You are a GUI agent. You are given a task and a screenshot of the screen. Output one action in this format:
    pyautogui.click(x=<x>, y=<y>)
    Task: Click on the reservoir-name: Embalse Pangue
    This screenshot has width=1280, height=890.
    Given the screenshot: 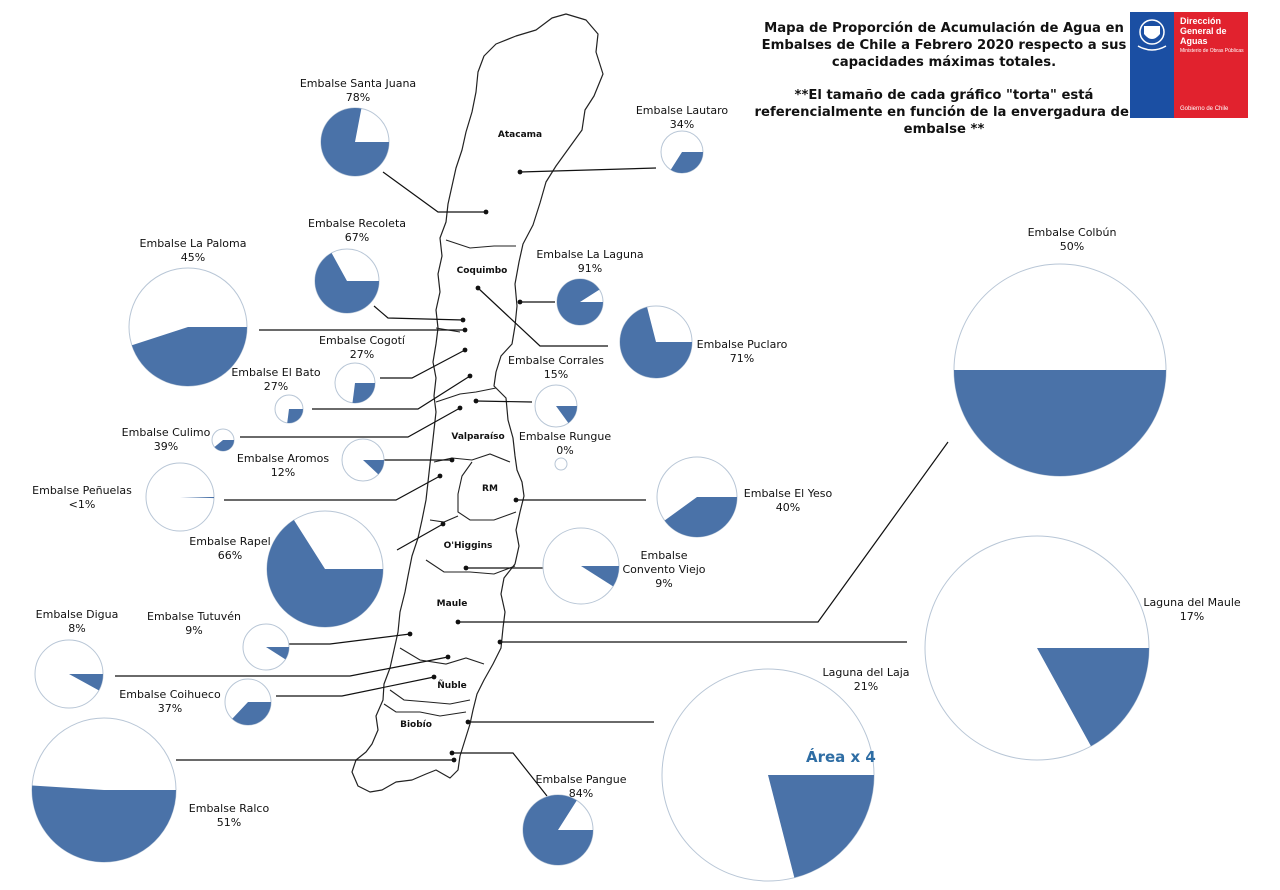 What is the action you would take?
    pyautogui.click(x=581, y=779)
    